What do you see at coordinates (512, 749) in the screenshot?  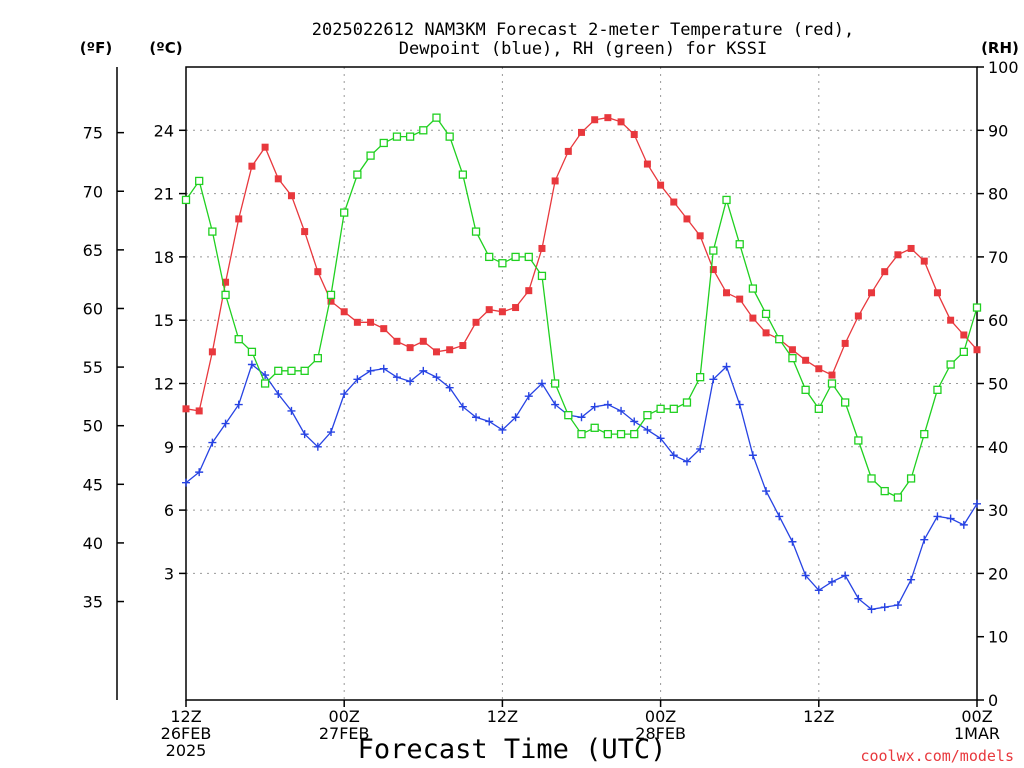 I see `x-axis-label: Forecast Time (UTC)` at bounding box center [512, 749].